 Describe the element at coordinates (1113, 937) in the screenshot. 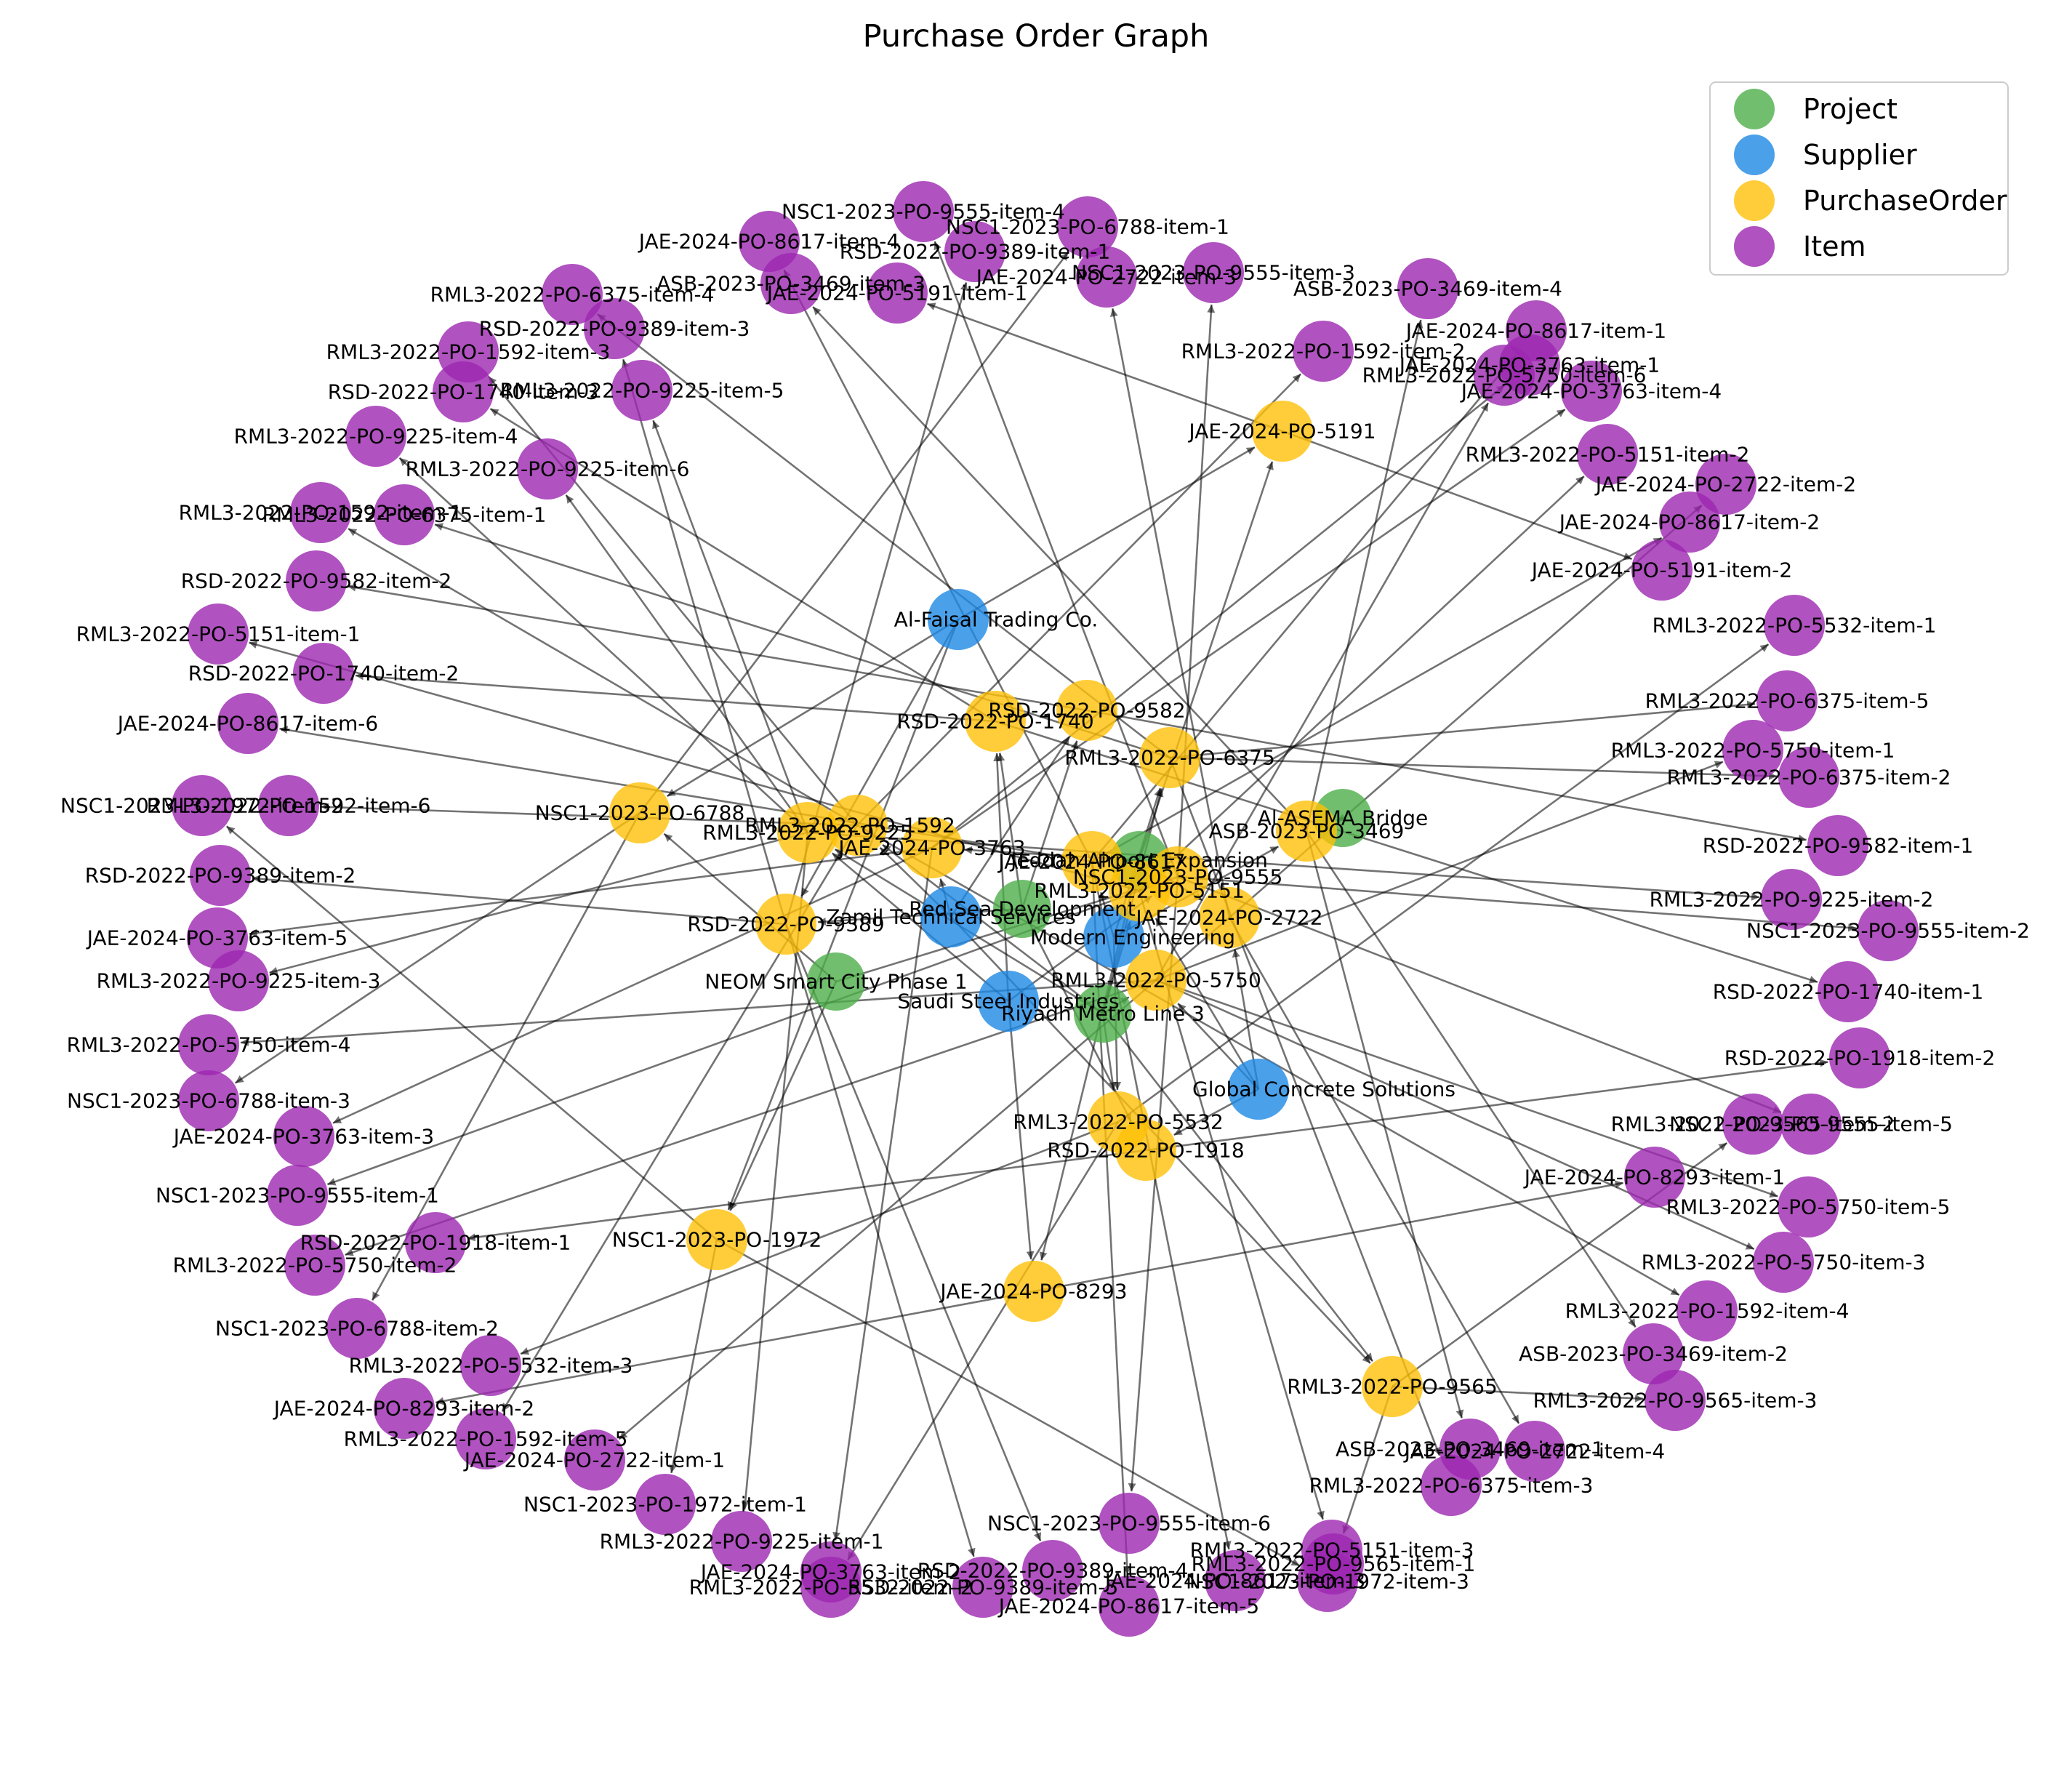

I see `node-sup-modern` at that location.